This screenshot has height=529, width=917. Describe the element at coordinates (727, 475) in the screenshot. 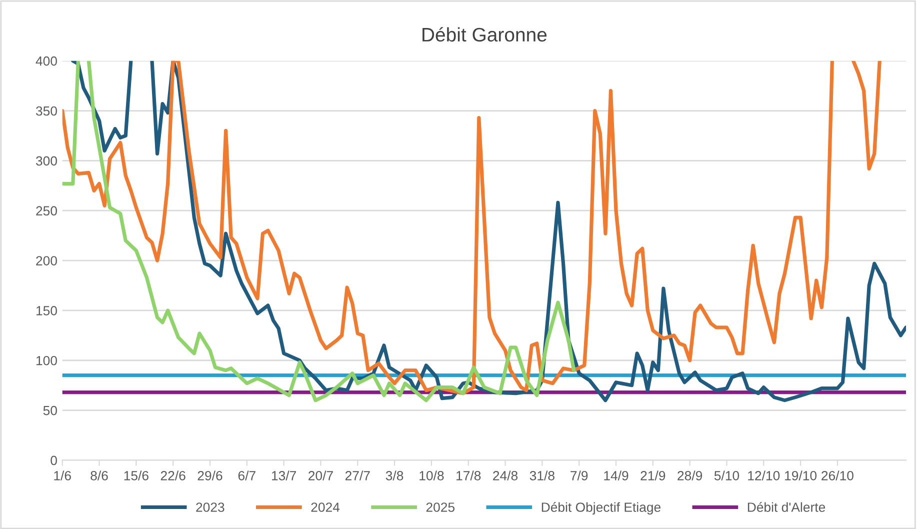

I see `x-tick-label: 5/10` at that location.